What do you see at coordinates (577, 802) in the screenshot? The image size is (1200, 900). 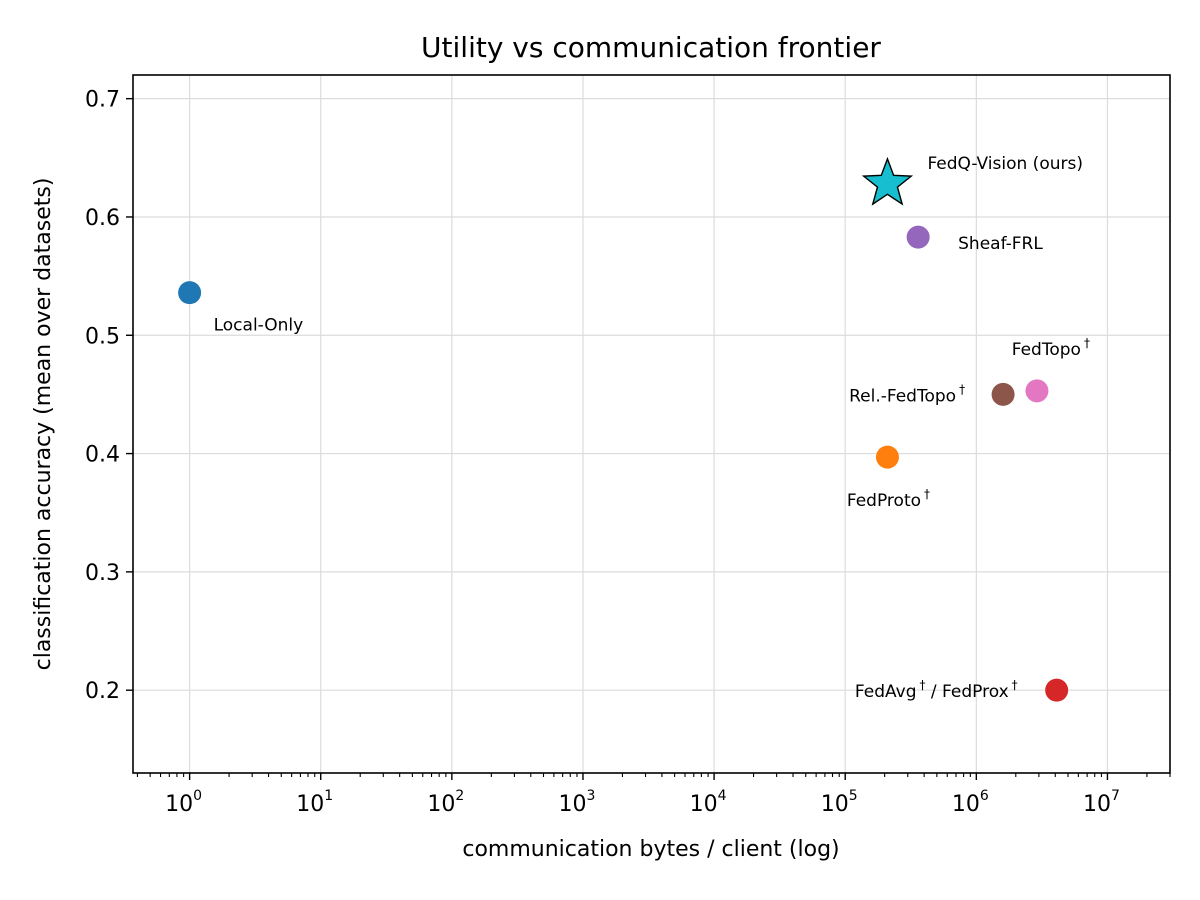 I see `x-tick-label: 10³` at bounding box center [577, 802].